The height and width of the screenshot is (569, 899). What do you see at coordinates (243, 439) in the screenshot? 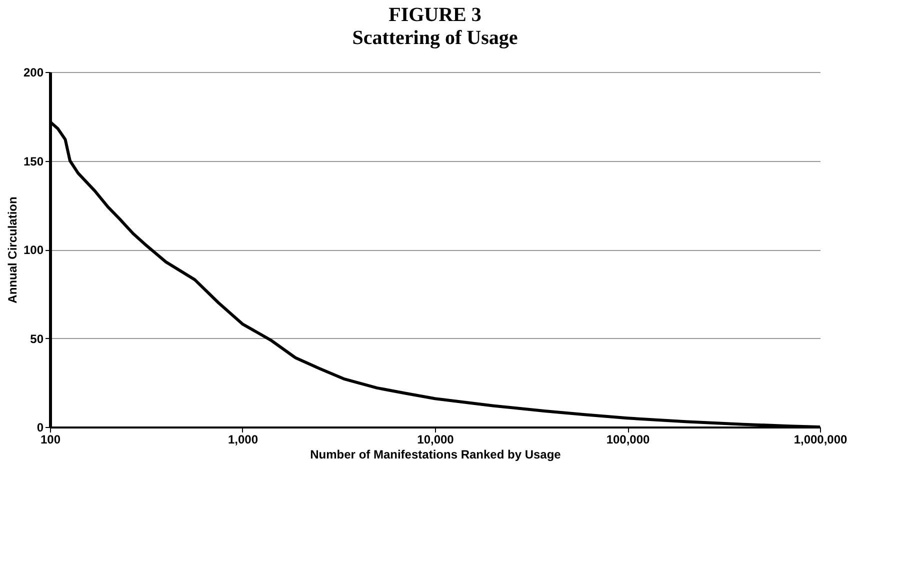
I see `x-tick-label: 1,000` at bounding box center [243, 439].